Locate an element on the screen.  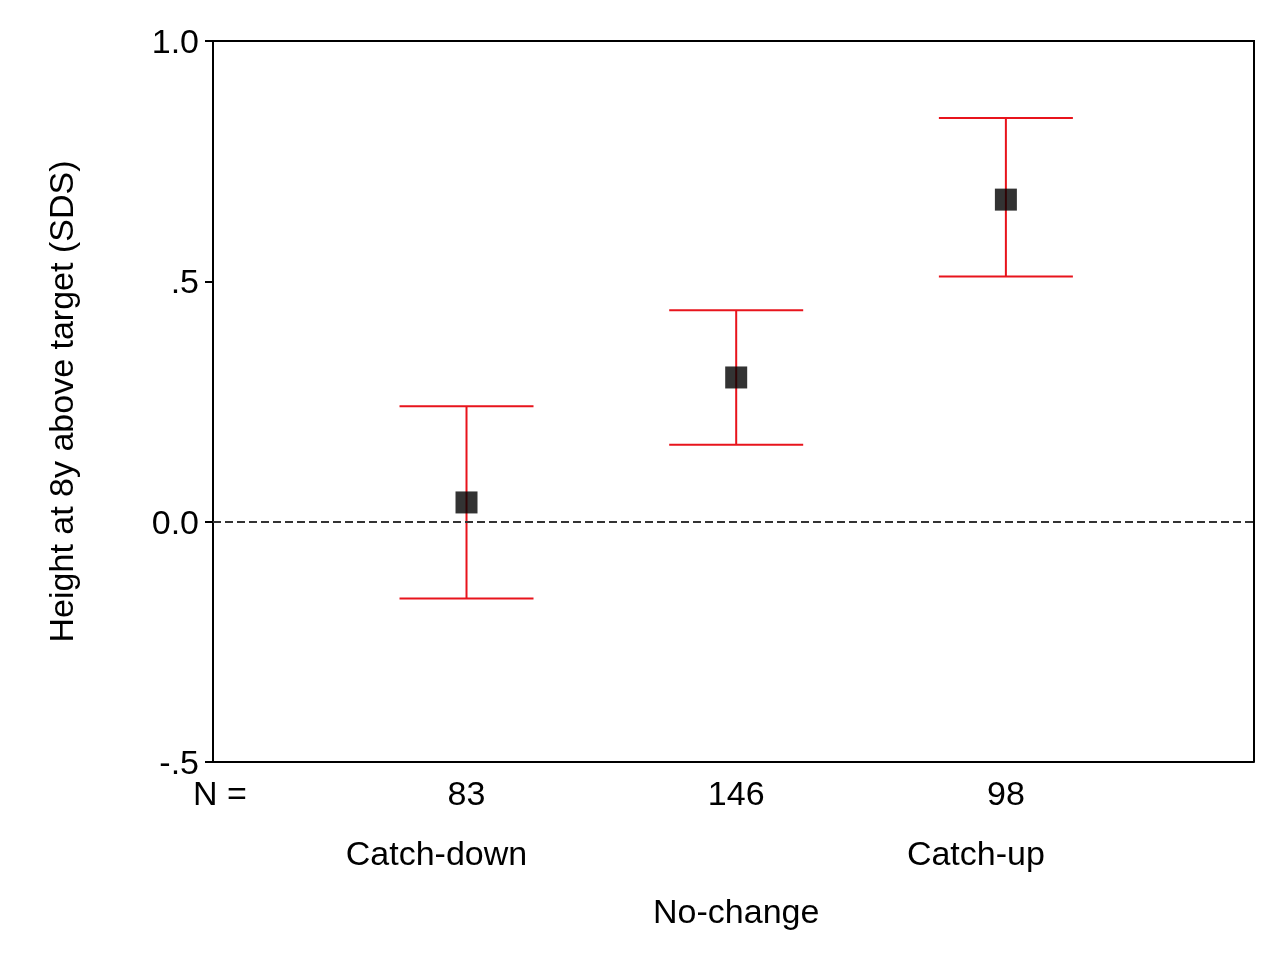
y-axis-title: Height at 8y above target (SDS) is located at coordinates (61, 401).